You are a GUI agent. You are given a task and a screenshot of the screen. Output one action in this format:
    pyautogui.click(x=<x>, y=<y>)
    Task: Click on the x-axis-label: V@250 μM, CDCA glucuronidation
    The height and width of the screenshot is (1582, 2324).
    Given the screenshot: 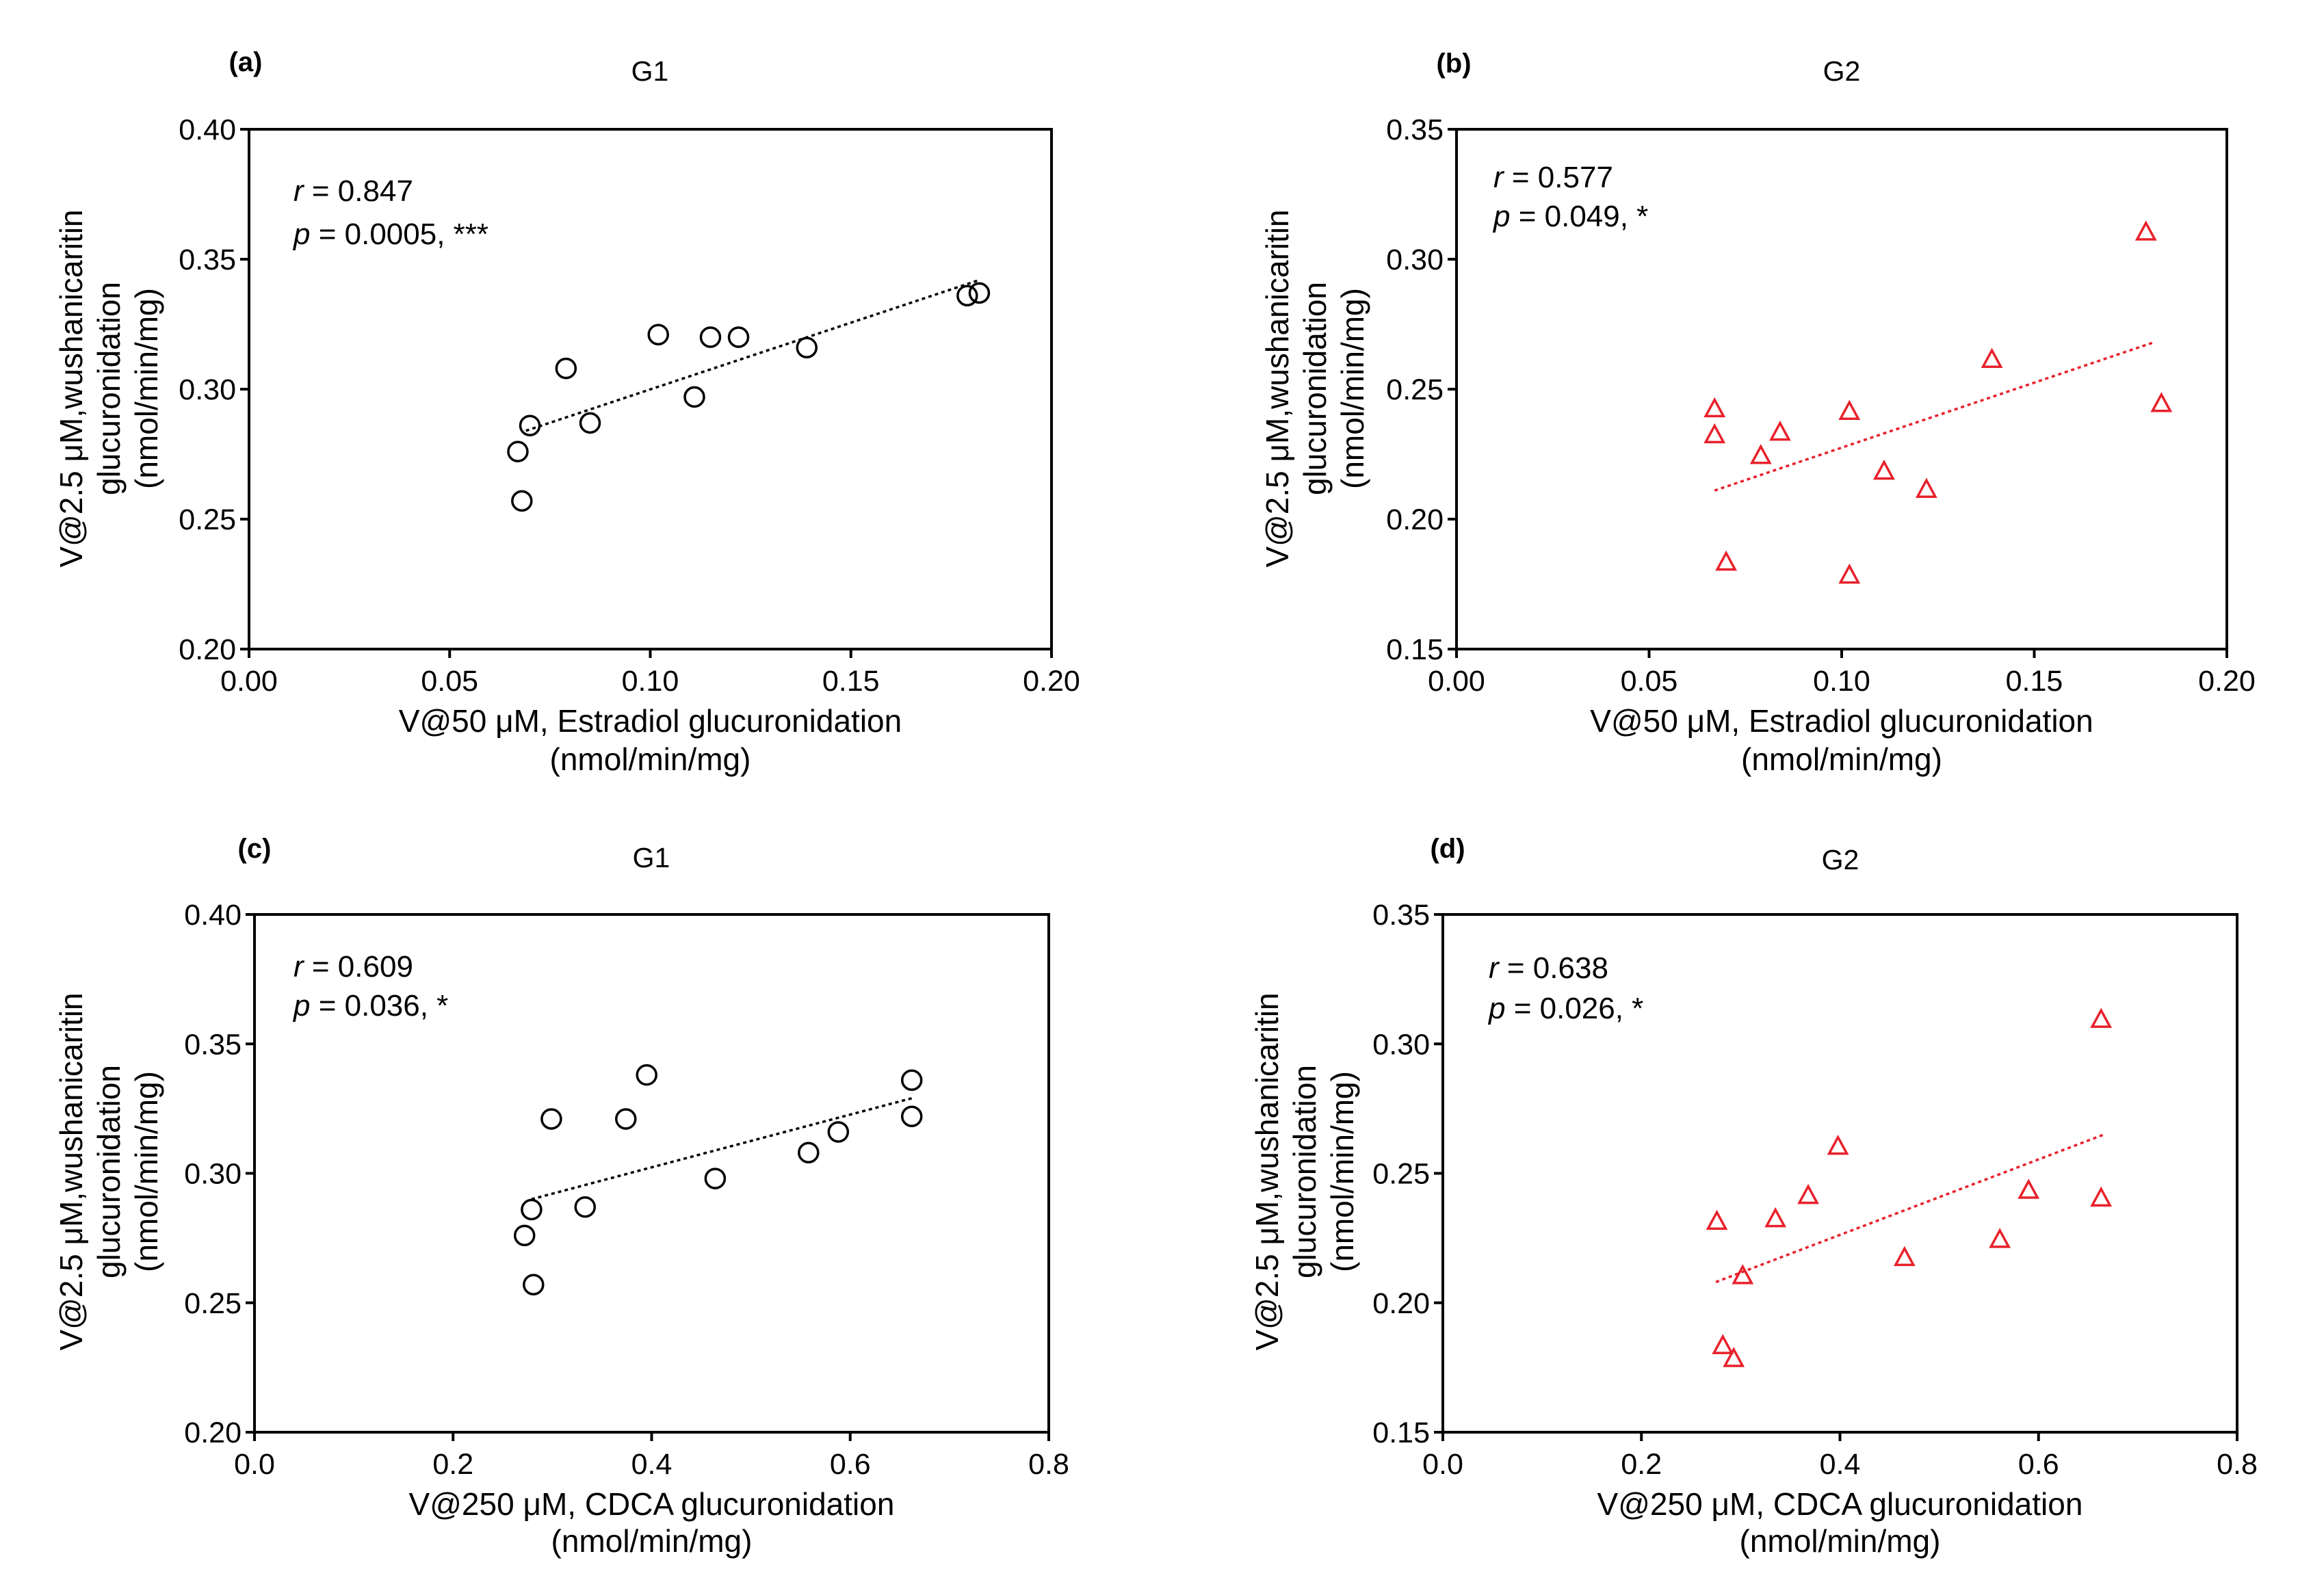 What is the action you would take?
    pyautogui.click(x=652, y=1504)
    